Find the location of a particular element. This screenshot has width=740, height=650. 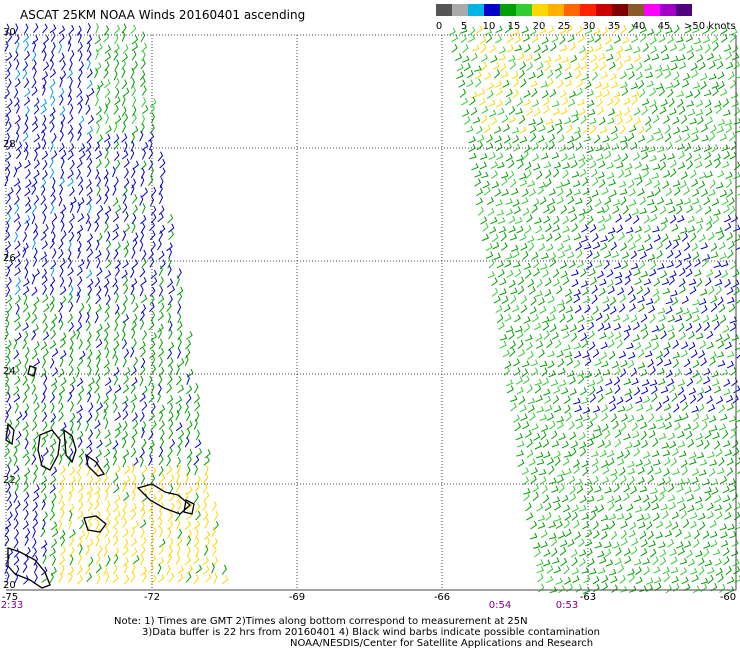

lat-label-26: 26 is located at coordinates (9, 258).